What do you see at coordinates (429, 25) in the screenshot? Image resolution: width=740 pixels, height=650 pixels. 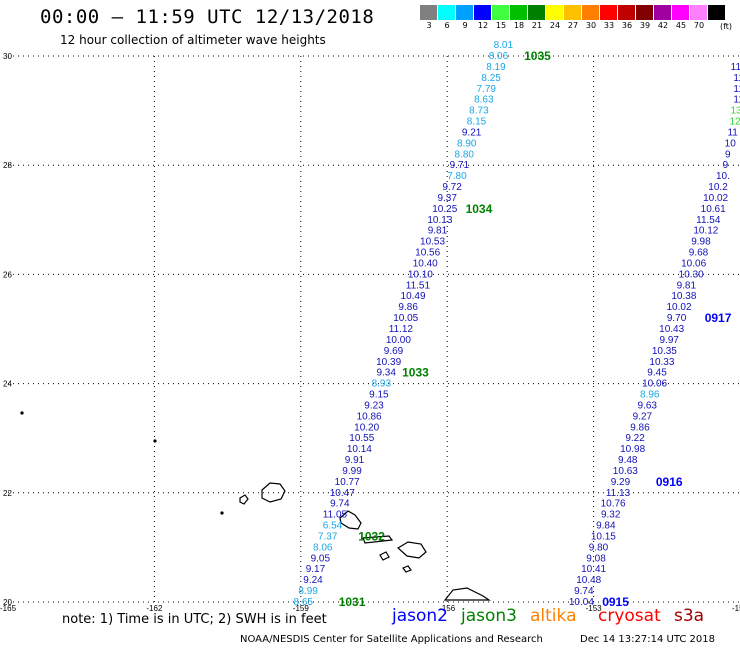 I see `color-scale-label: 3` at bounding box center [429, 25].